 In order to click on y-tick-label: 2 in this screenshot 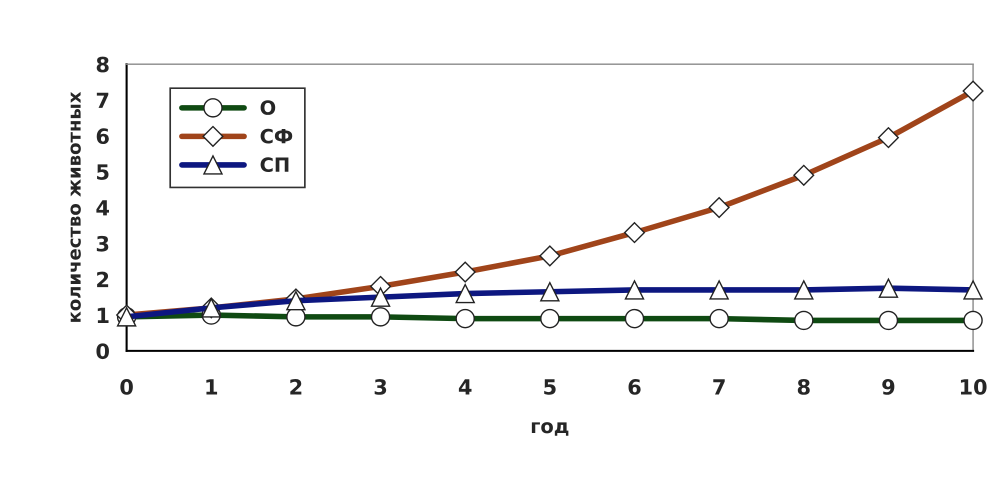, I will do `click(102, 280)`.